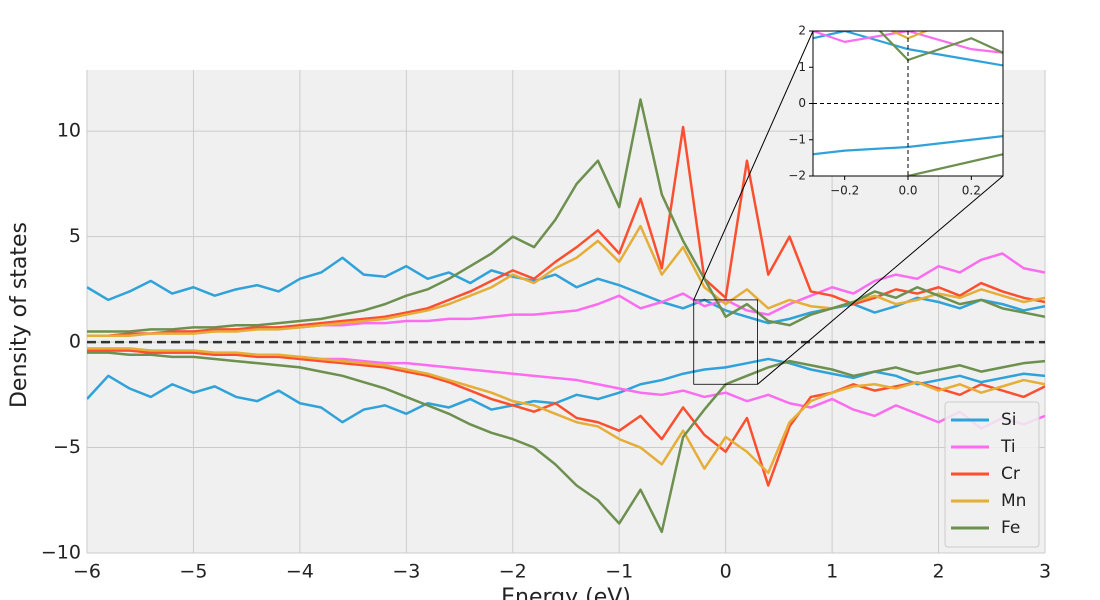 This screenshot has width=1100, height=600. Describe the element at coordinates (193, 572) in the screenshot. I see `x-tick-label: −5` at that location.